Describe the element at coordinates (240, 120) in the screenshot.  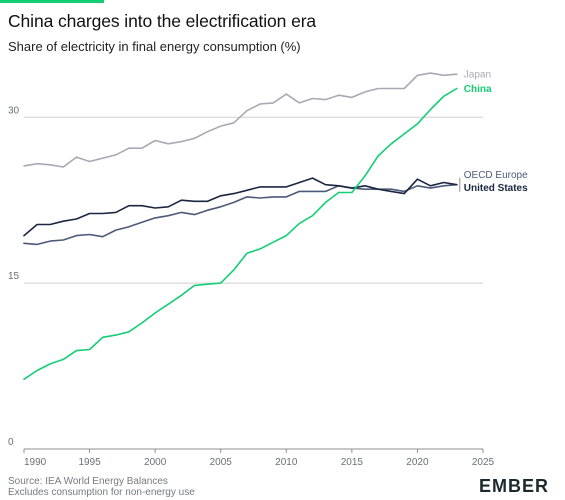
I see `series-line-japan` at that location.